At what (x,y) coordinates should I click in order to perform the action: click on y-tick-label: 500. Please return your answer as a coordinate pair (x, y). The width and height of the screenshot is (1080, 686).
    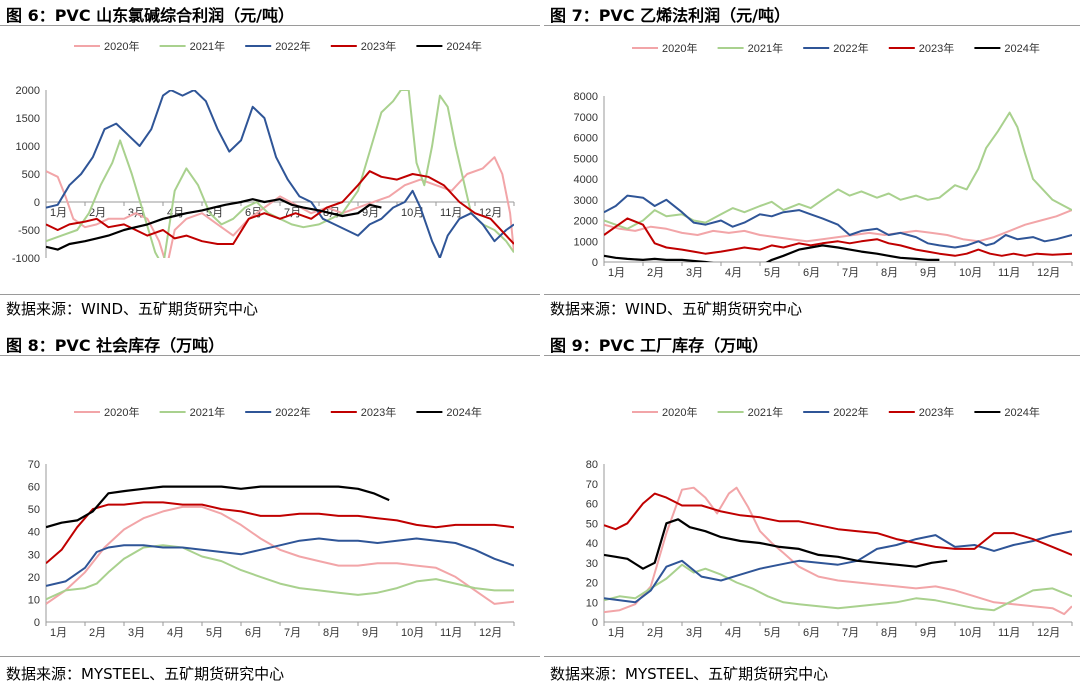
    Looking at the image, I should click on (31, 175).